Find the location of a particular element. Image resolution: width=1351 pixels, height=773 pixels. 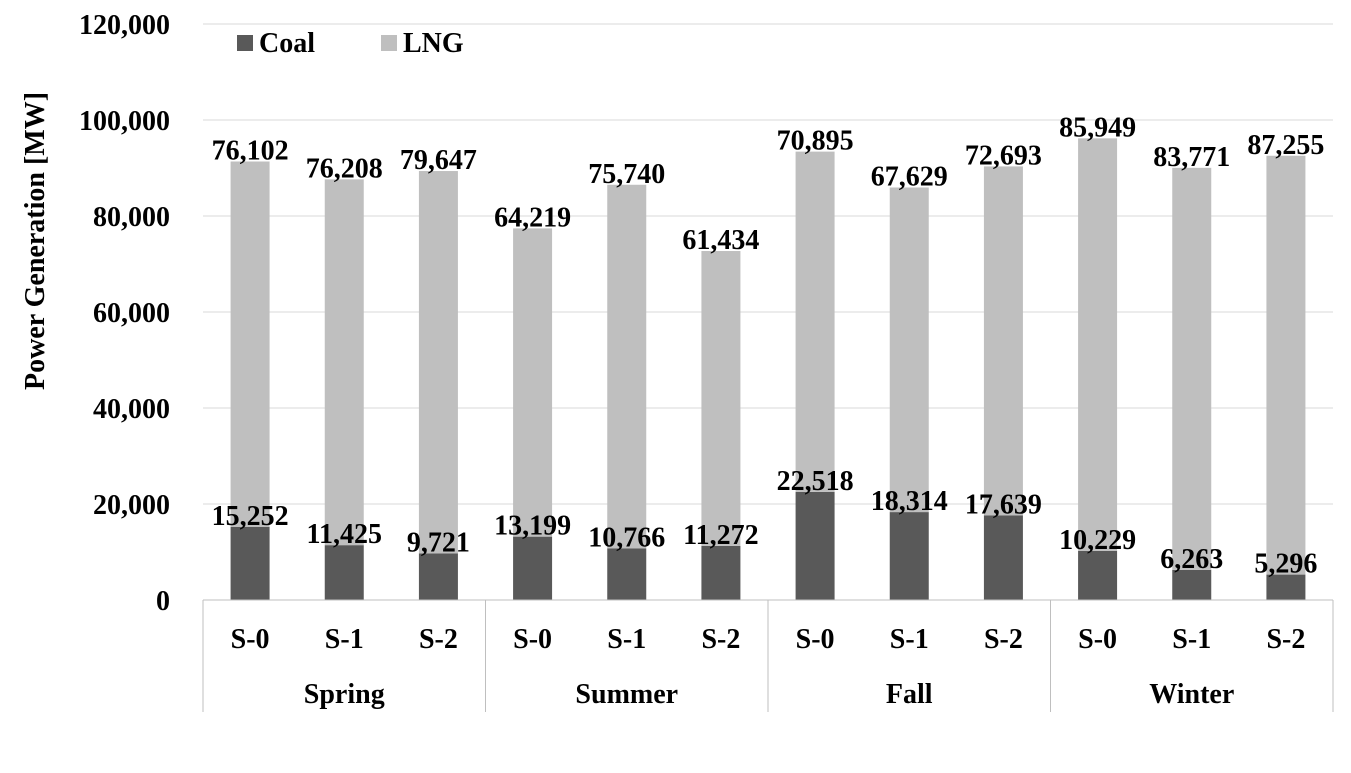

lng-data-label: 76,208 is located at coordinates (344, 168).